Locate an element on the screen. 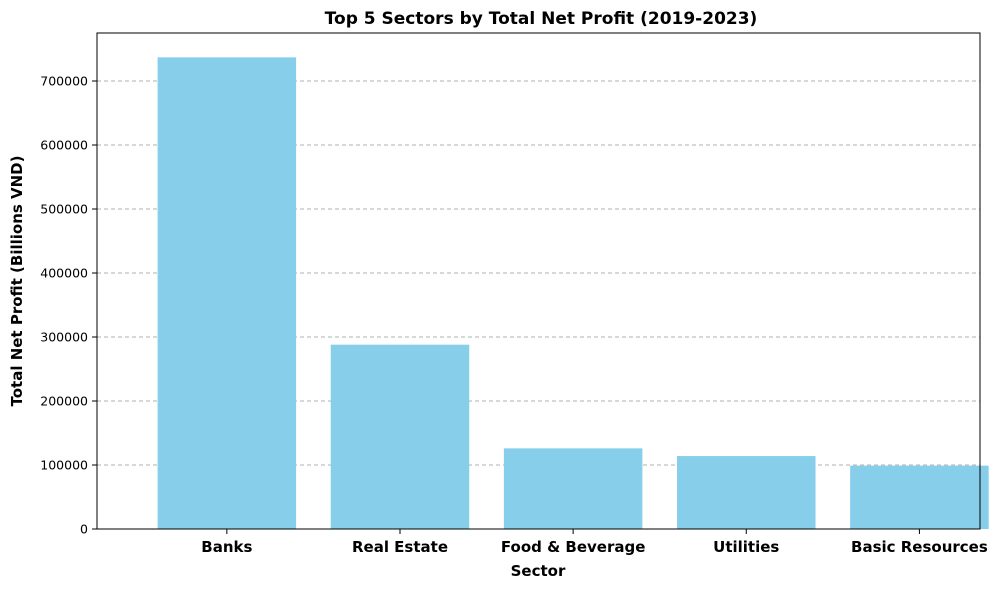 This screenshot has height=595, width=989. y-tick-label: 600000 is located at coordinates (64, 145).